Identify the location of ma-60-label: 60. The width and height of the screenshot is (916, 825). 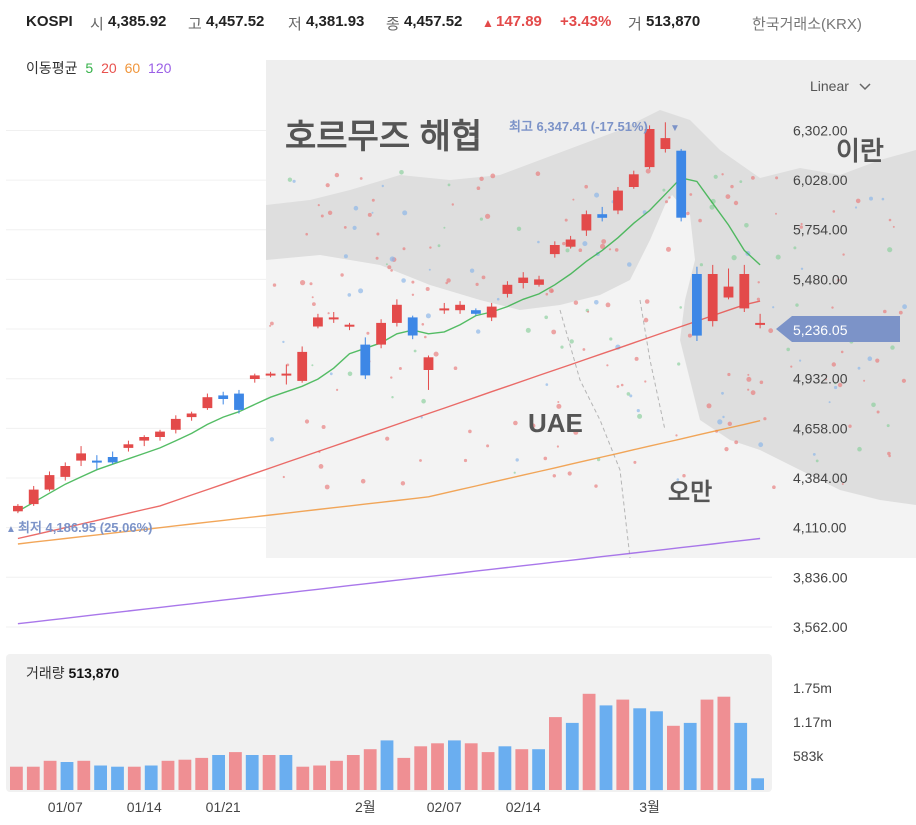
(132, 68).